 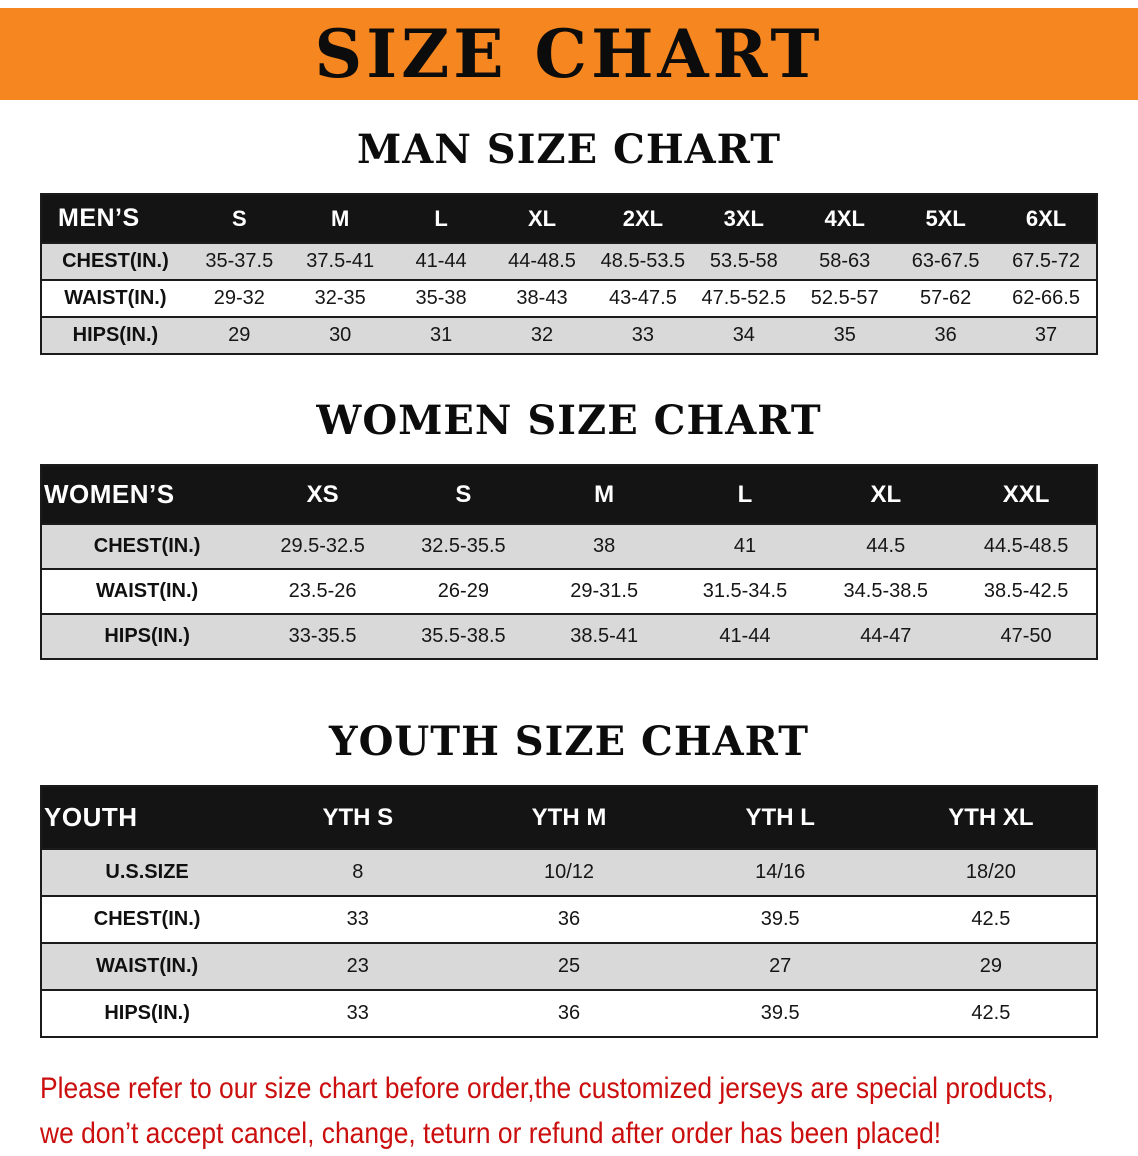 What do you see at coordinates (745, 546) in the screenshot?
I see `measurement-value: 41` at bounding box center [745, 546].